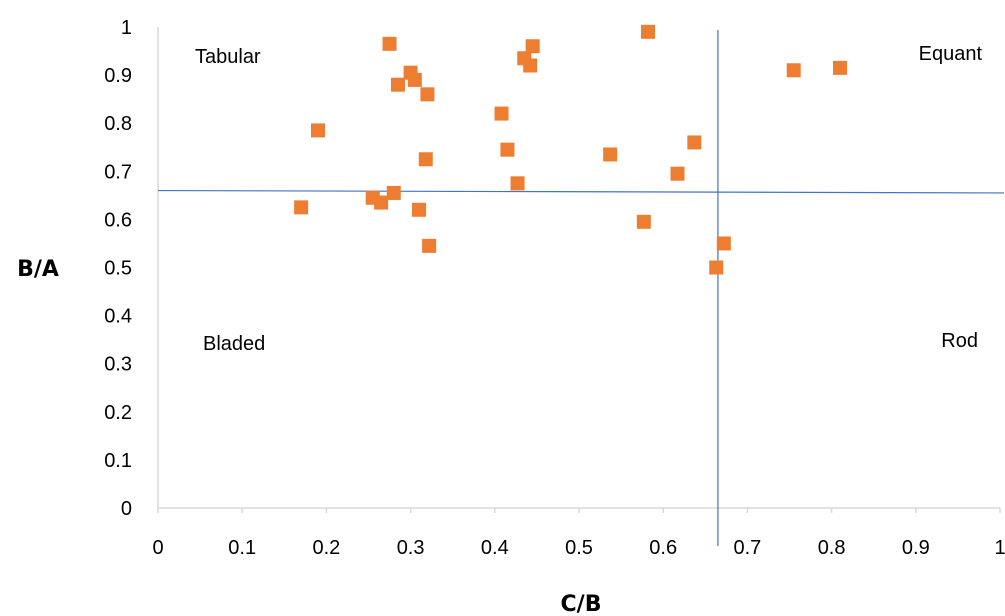 This screenshot has width=1005, height=616. What do you see at coordinates (411, 548) in the screenshot?
I see `x-tick-label: 0.3` at bounding box center [411, 548].